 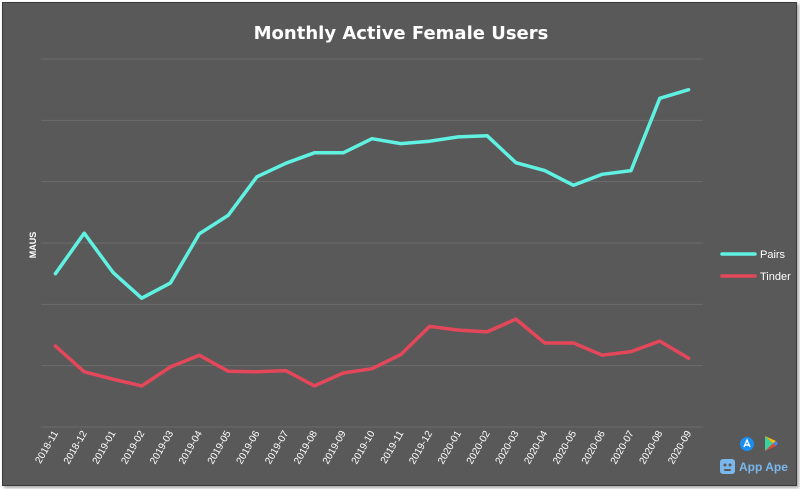 What do you see at coordinates (623, 448) in the screenshot?
I see `x-tick-label: 2020-07` at bounding box center [623, 448].